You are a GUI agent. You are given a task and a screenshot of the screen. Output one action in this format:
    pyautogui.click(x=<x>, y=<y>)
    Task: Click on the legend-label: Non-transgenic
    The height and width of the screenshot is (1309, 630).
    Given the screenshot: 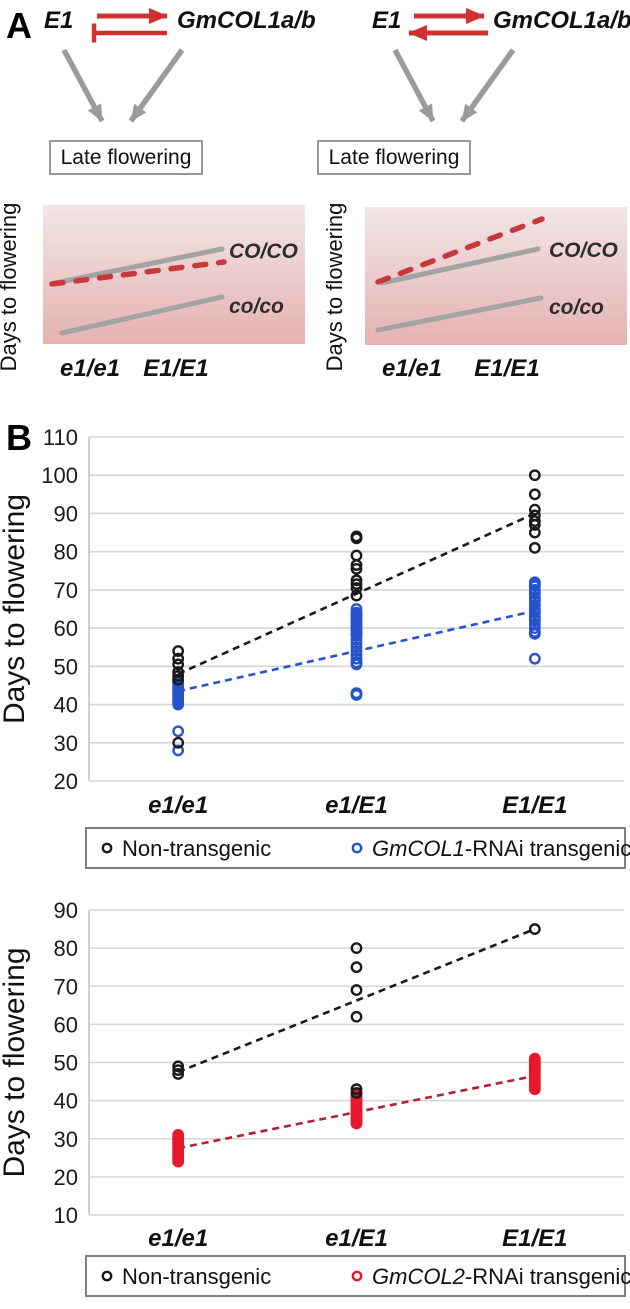 What is the action you would take?
    pyautogui.click(x=196, y=1276)
    